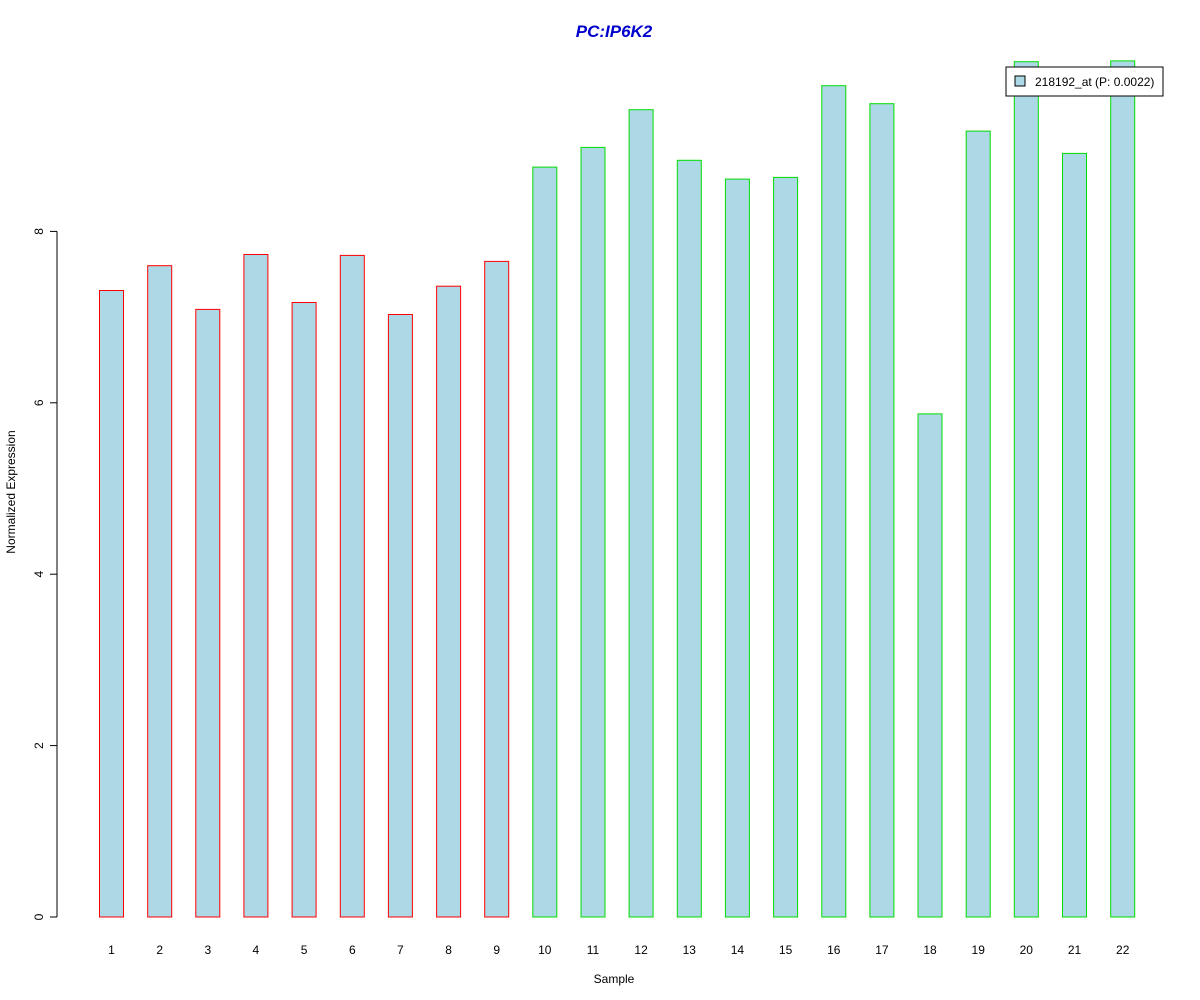  What do you see at coordinates (256, 950) in the screenshot?
I see `x-tick-label: 4` at bounding box center [256, 950].